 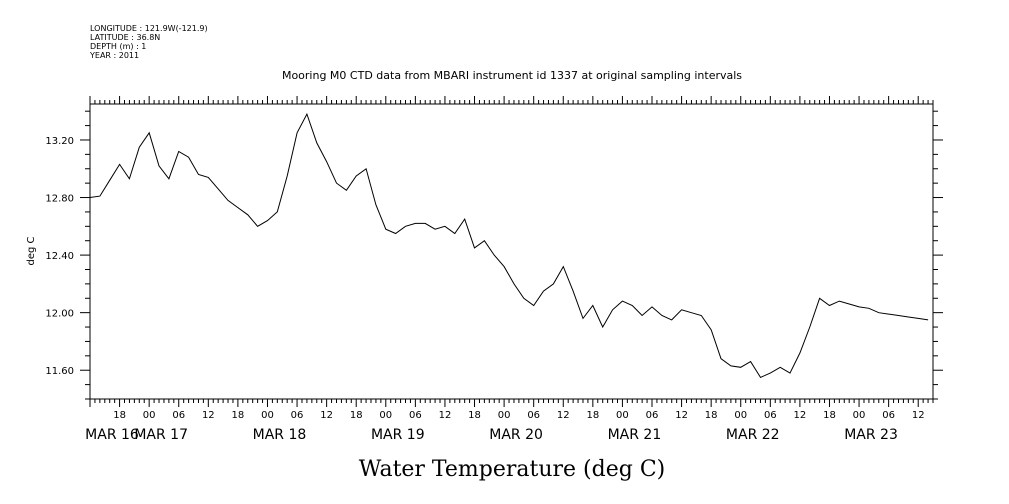 I want to click on x-tick-day-label: MAR 22, so click(x=753, y=435).